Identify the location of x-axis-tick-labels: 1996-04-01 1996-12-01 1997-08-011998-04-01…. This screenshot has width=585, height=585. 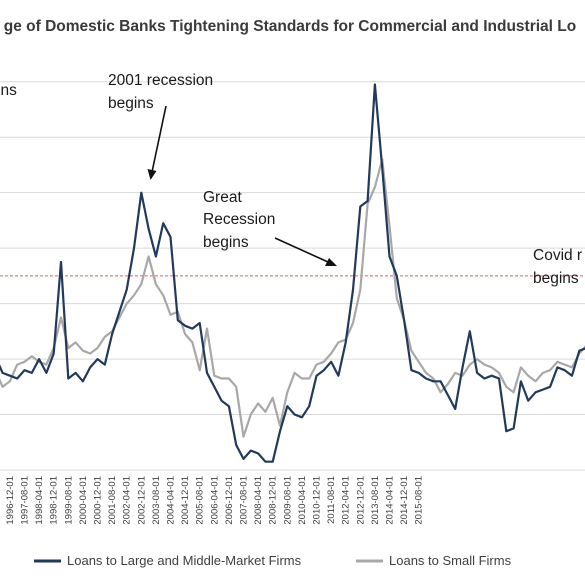
(212, 500).